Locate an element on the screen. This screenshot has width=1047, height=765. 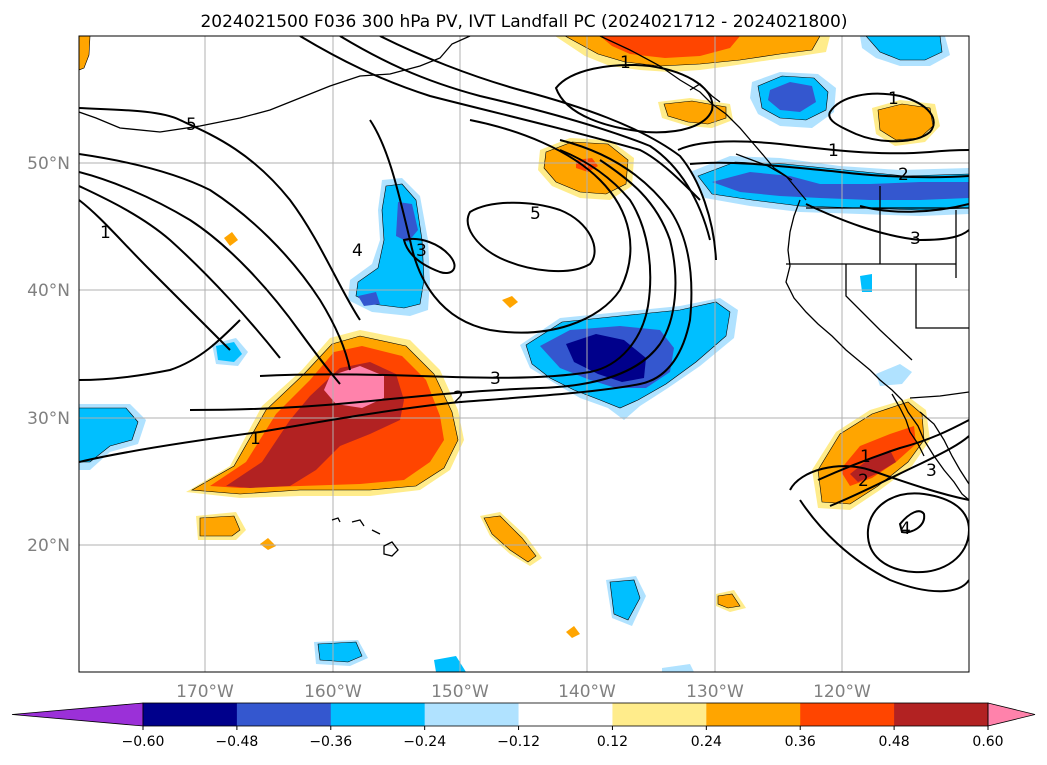
lon-label-130w: 130°W is located at coordinates (715, 692).